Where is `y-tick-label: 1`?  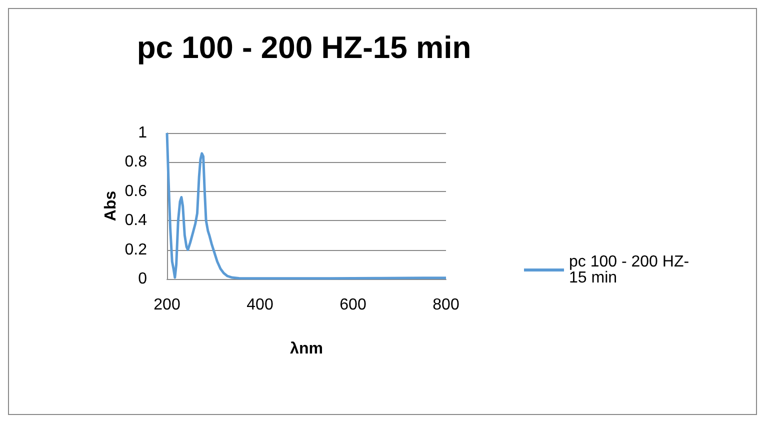 y-tick-label: 1 is located at coordinates (143, 133).